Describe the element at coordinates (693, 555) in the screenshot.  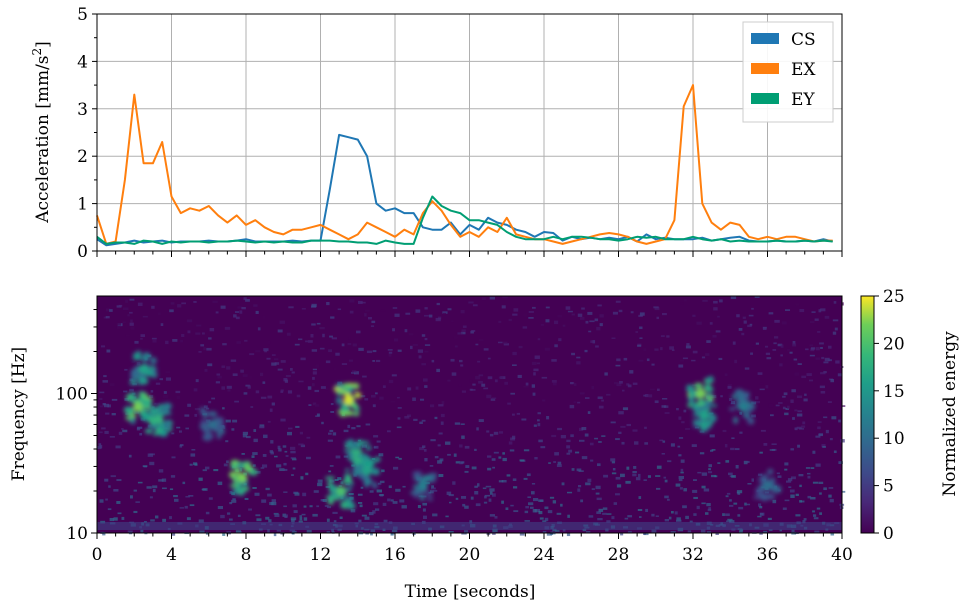
I see `x-tick-label: 32` at that location.